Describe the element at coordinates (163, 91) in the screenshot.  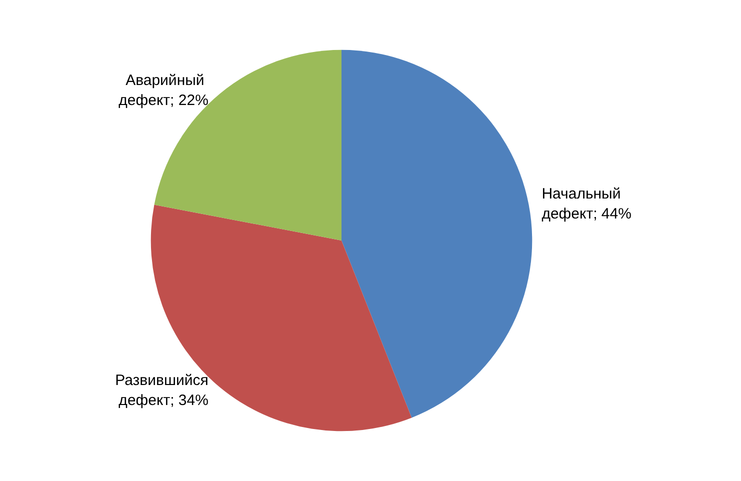
I see `slice-label: Аварийный дефект; 22%` at that location.